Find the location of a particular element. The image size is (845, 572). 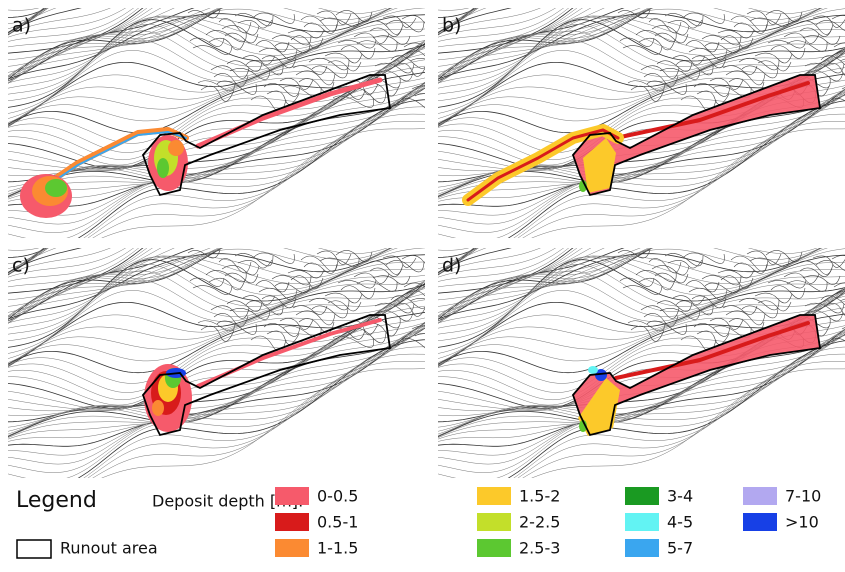

legend-label: 7-10 is located at coordinates (803, 496).